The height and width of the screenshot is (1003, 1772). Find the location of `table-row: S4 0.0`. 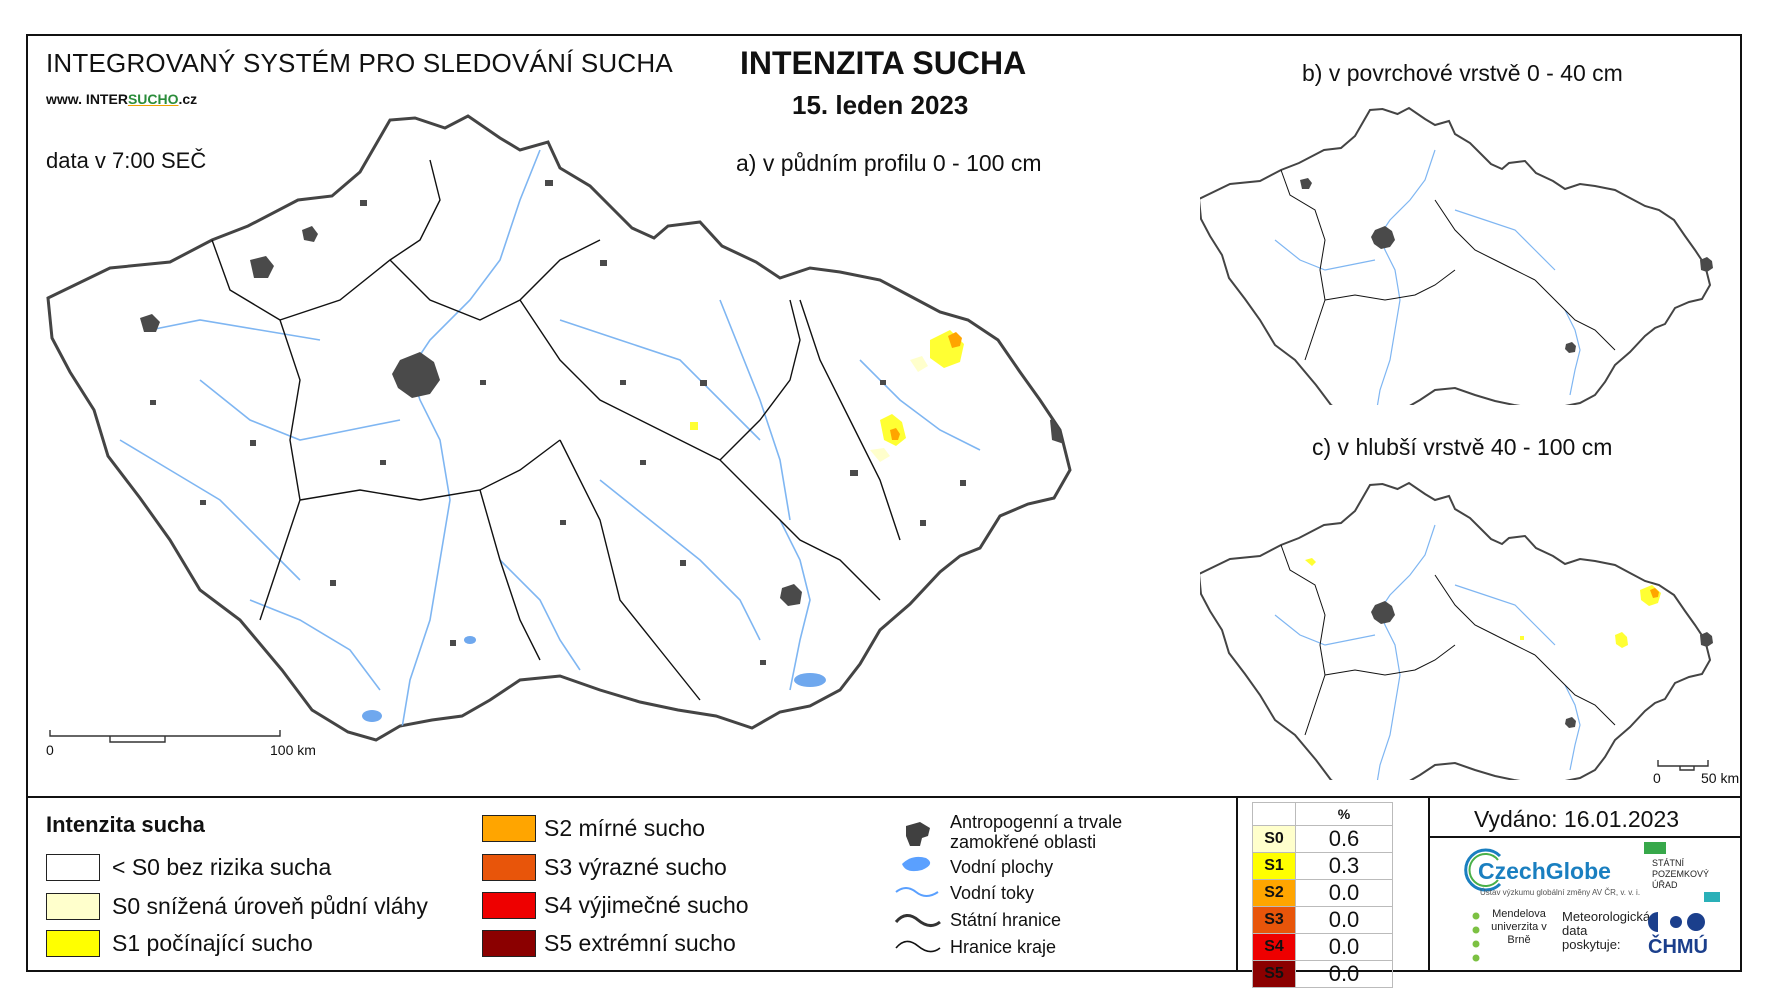

table-row: S4 0.0 is located at coordinates (1322, 947).